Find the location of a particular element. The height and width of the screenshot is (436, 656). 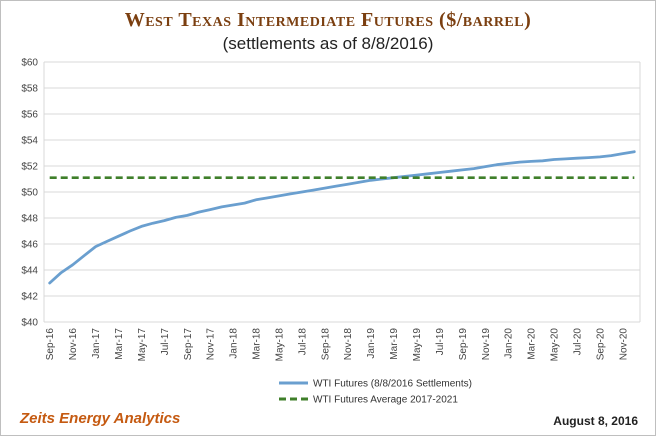

x-tick-label: Jul-17 is located at coordinates (165, 342).